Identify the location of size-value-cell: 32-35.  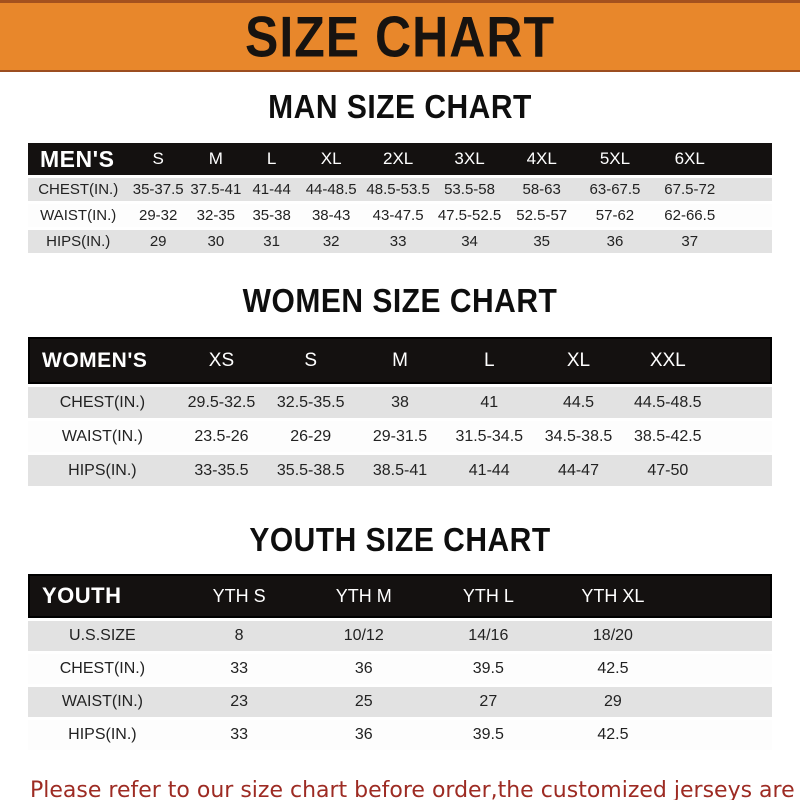
(215, 215).